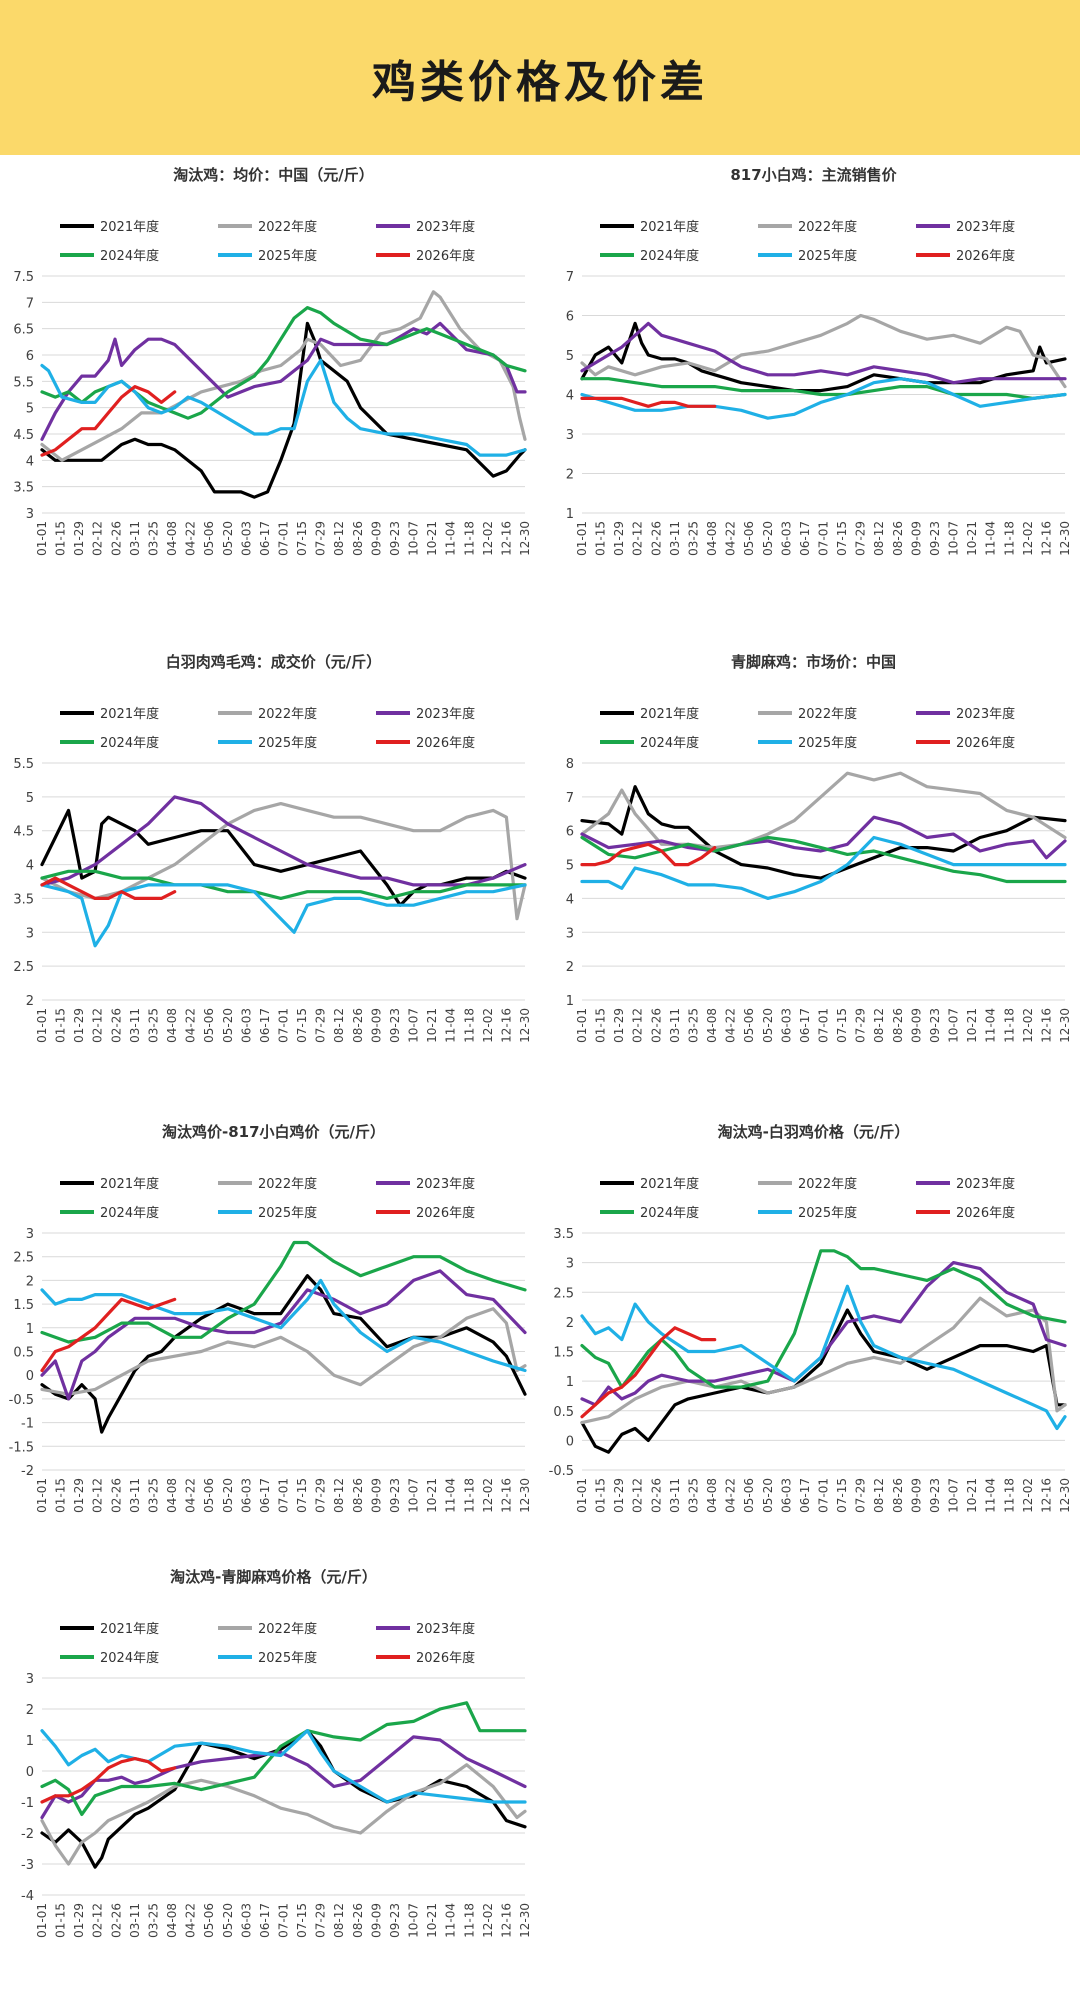 This screenshot has height=2011, width=1080. Describe the element at coordinates (395, 538) in the screenshot. I see `x-tick-label: 09-23` at that location.